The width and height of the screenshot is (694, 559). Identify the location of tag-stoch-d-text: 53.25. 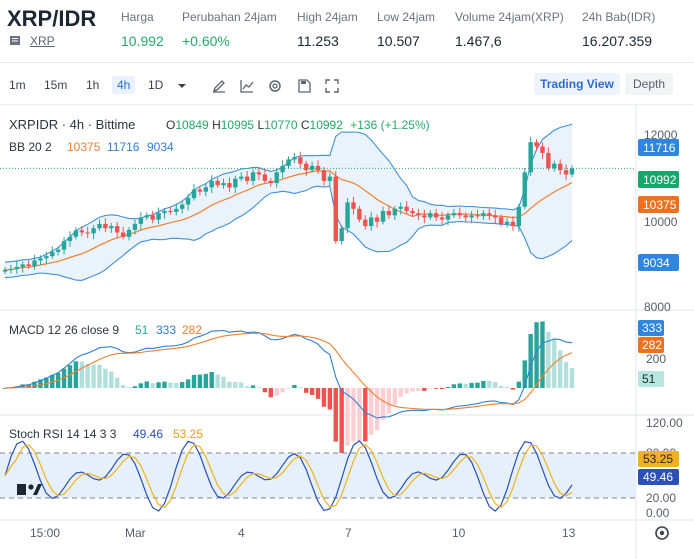
(658, 459).